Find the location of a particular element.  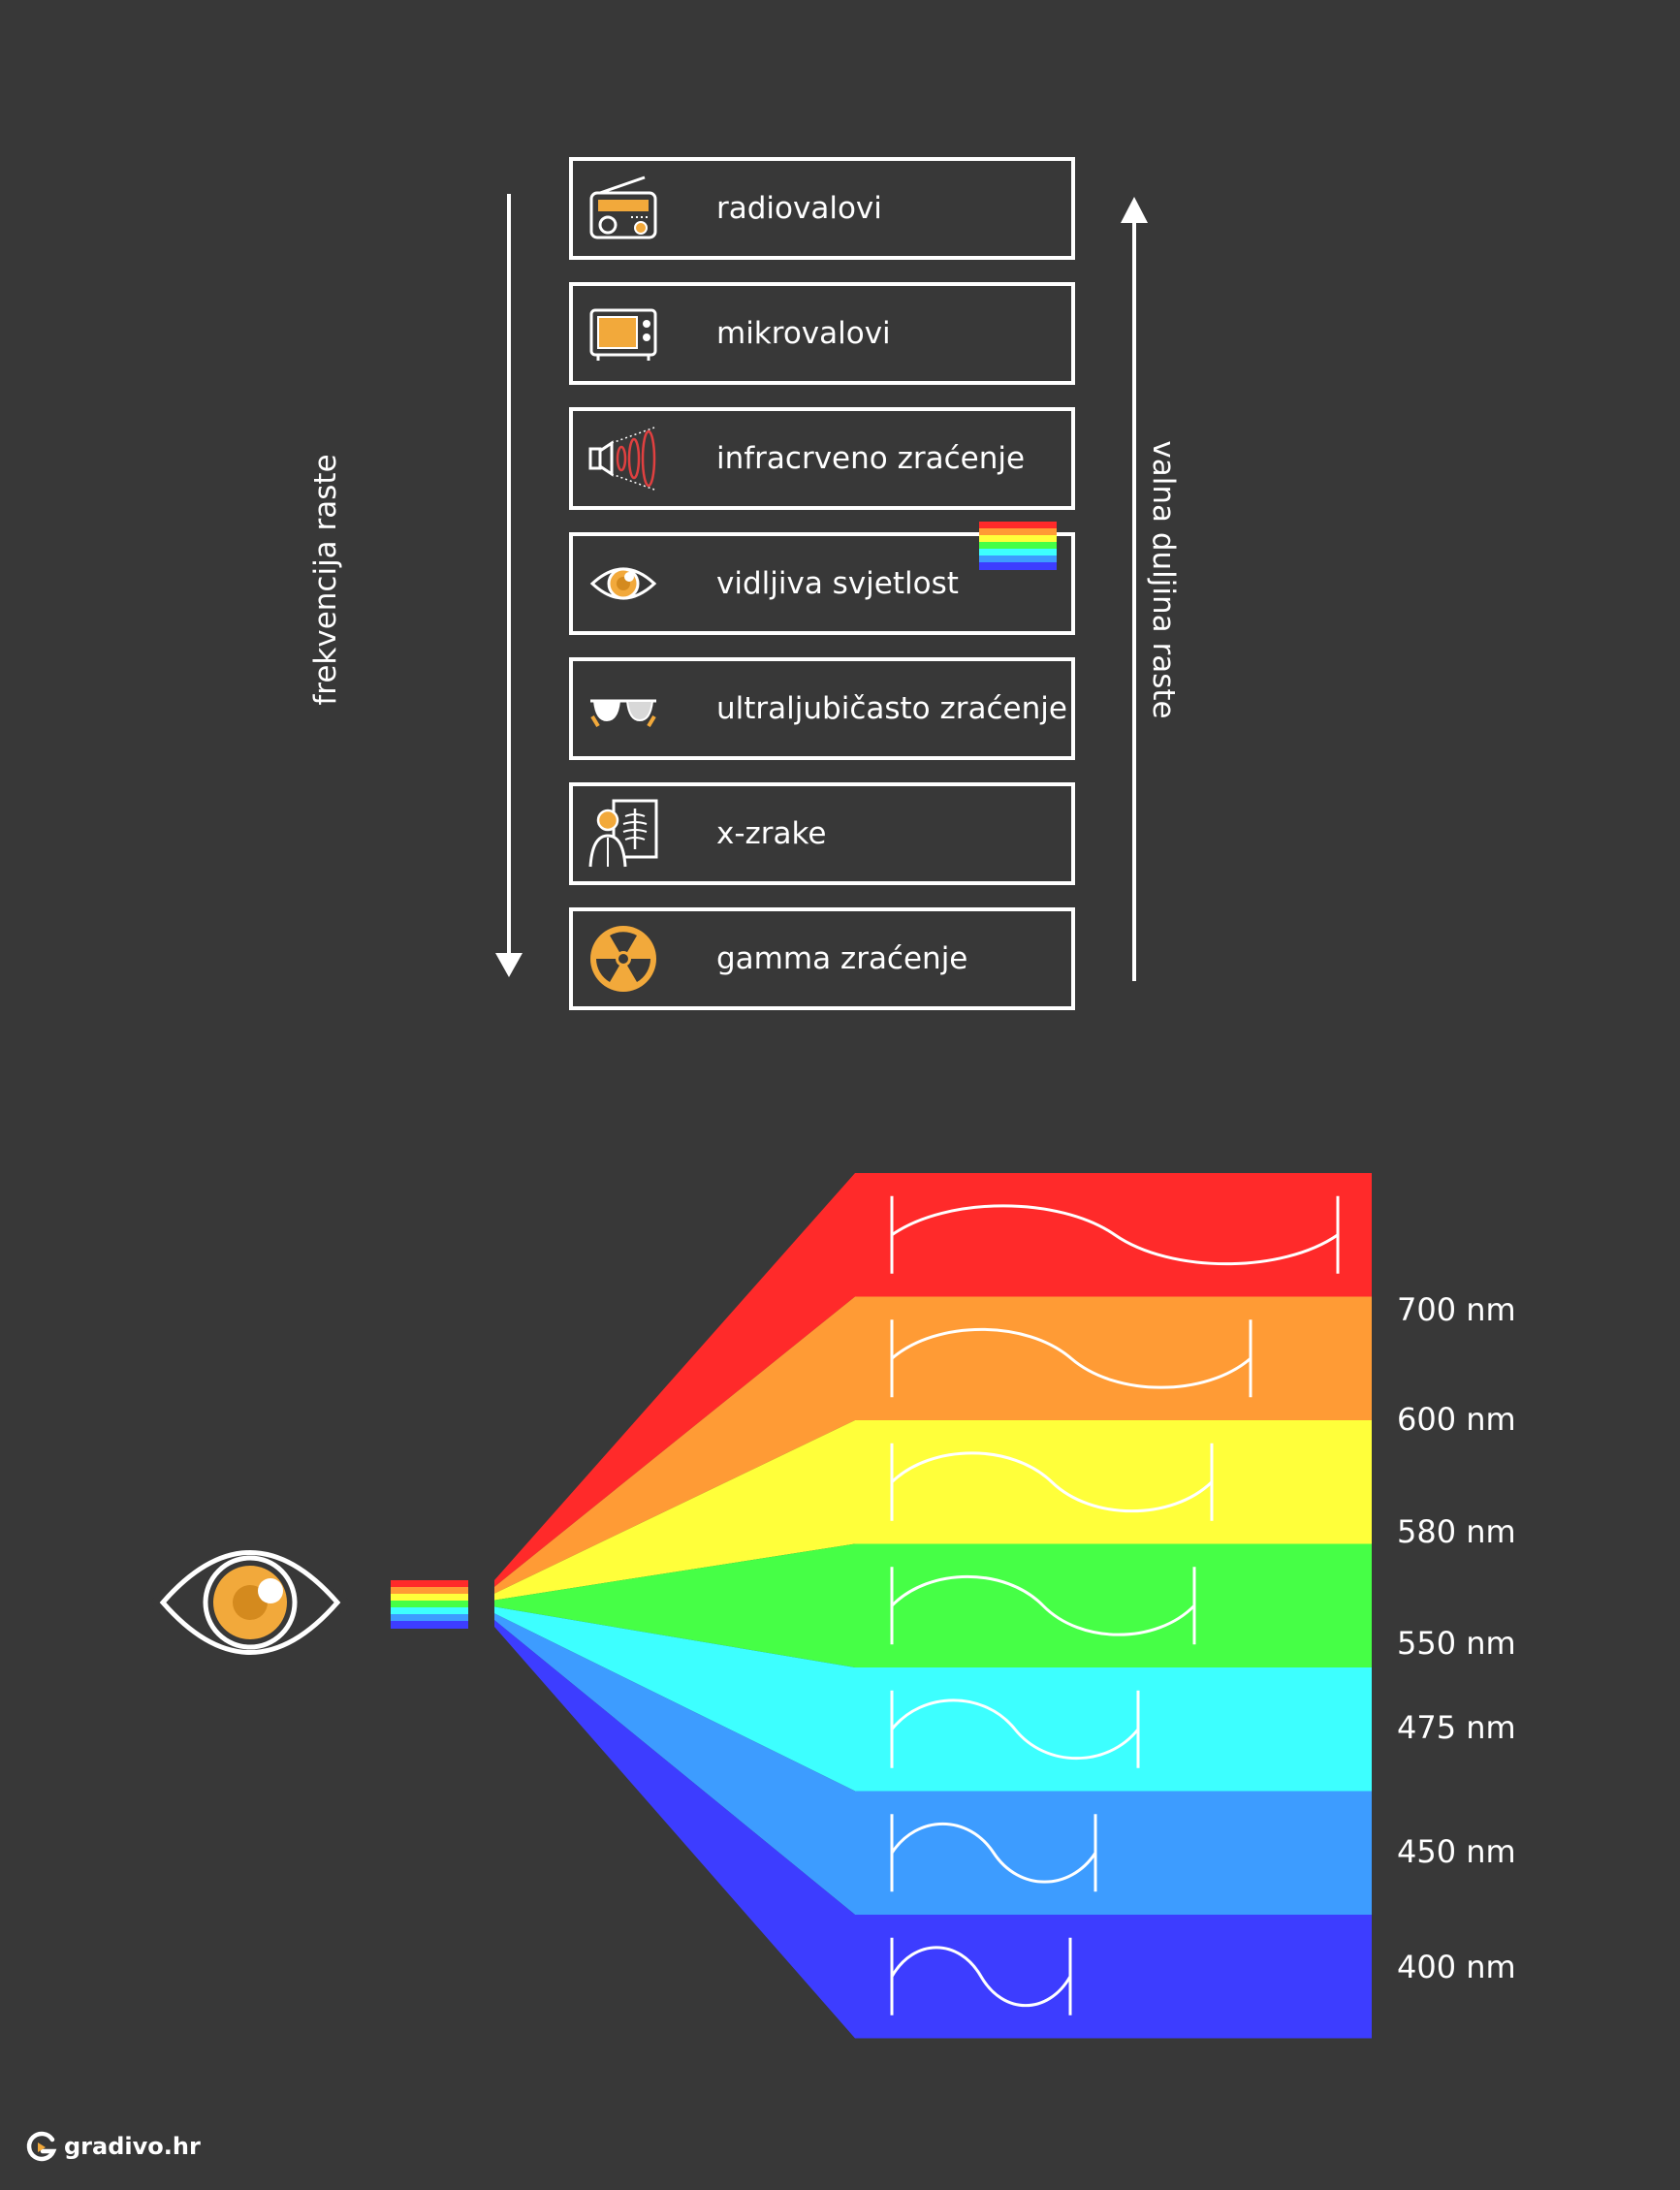

spectrum-box-infrared: infracrveno zraćenje is located at coordinates (822, 458).